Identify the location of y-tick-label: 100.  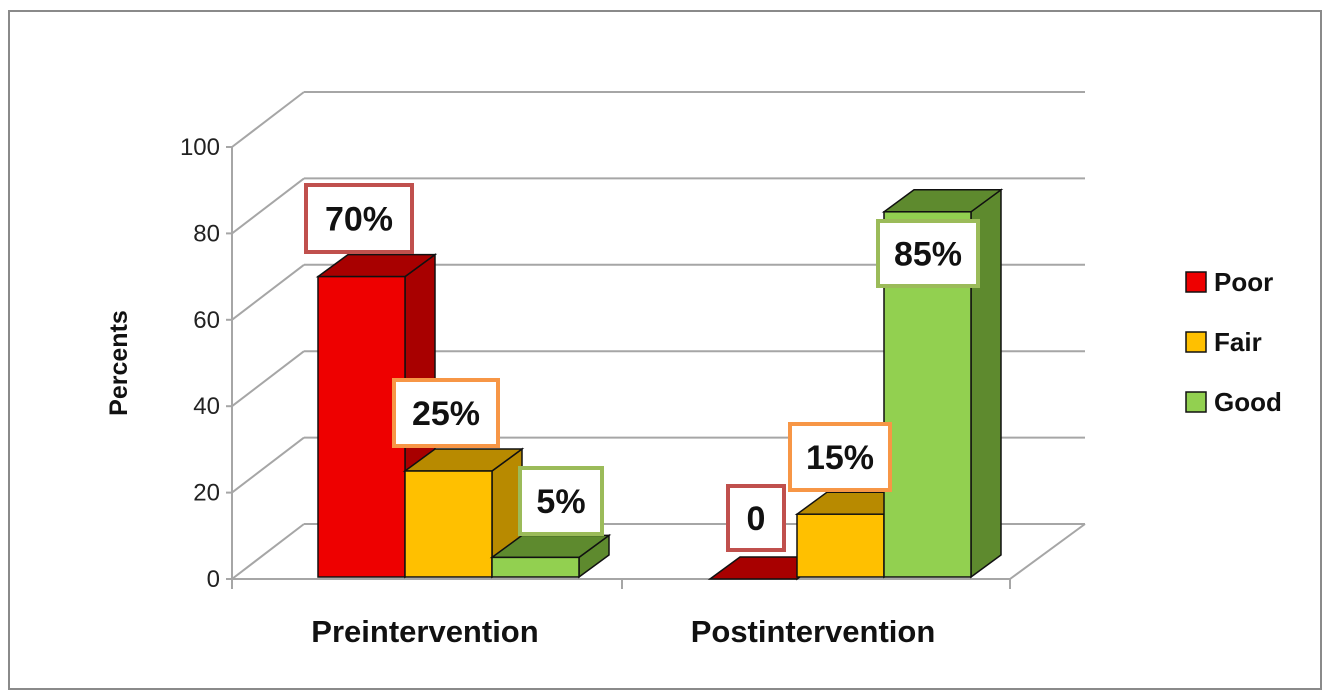
(200, 147).